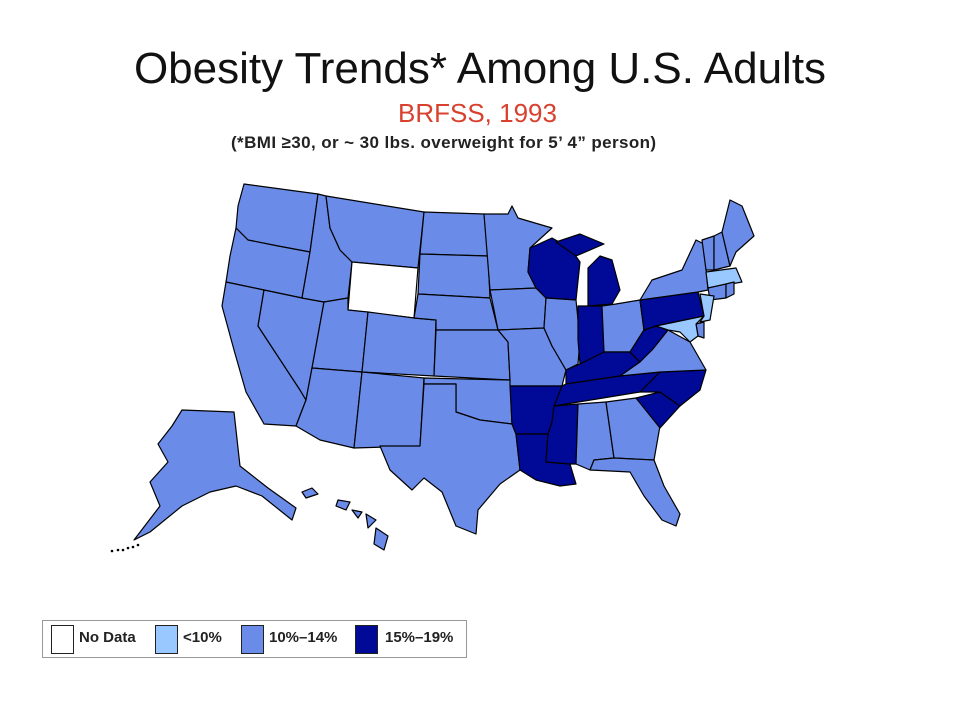 This screenshot has width=960, height=720. I want to click on state-wy, so click(383, 290).